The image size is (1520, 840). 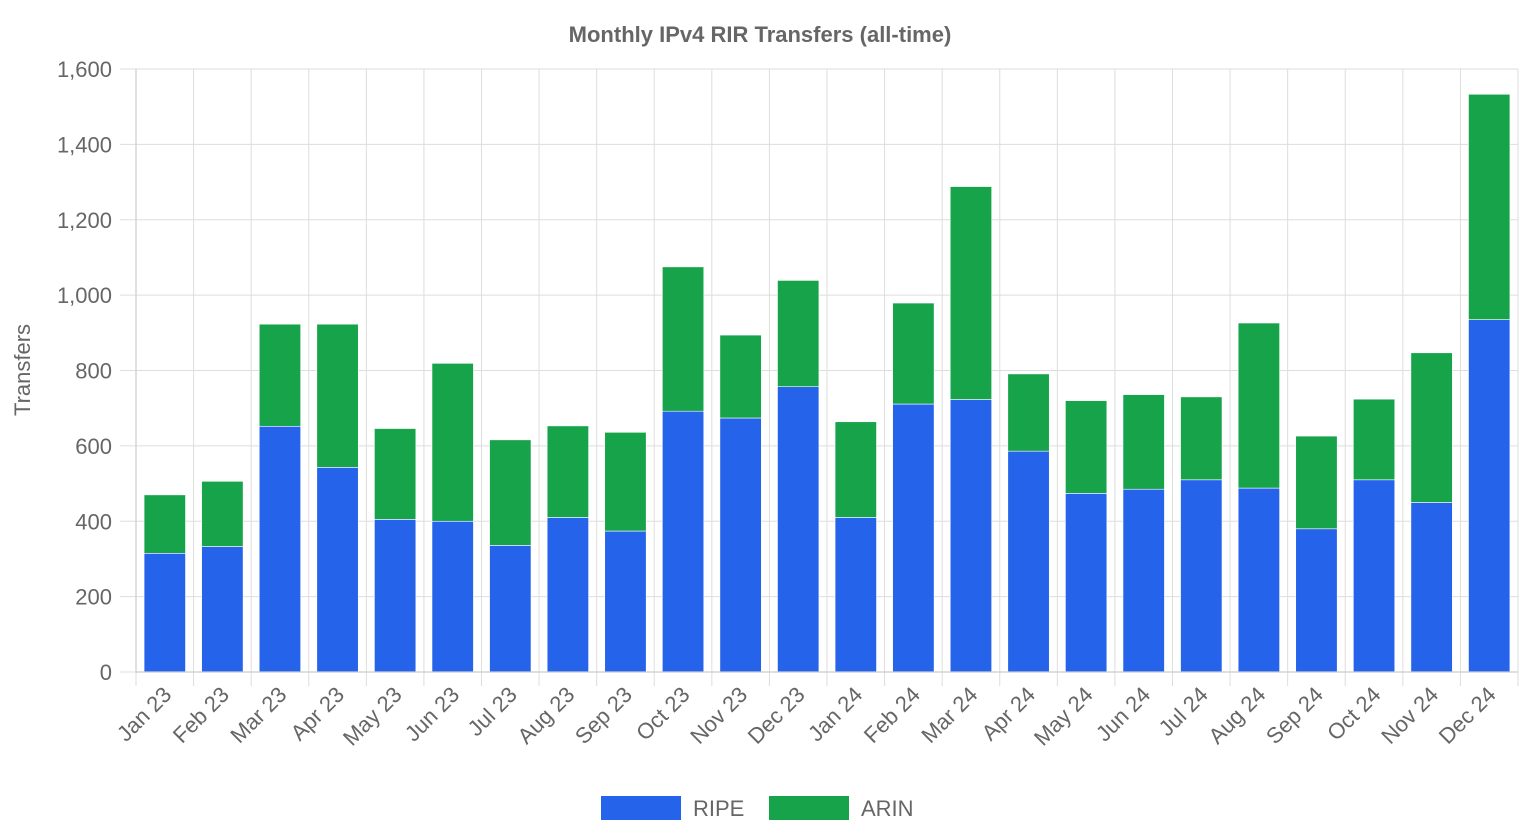 What do you see at coordinates (1063, 716) in the screenshot?
I see `x-tick-label: May 24` at bounding box center [1063, 716].